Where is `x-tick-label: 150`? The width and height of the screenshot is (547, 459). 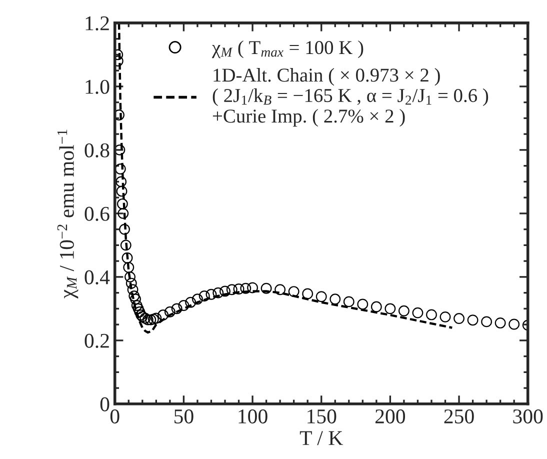 x-tick-label: 150 is located at coordinates (322, 416).